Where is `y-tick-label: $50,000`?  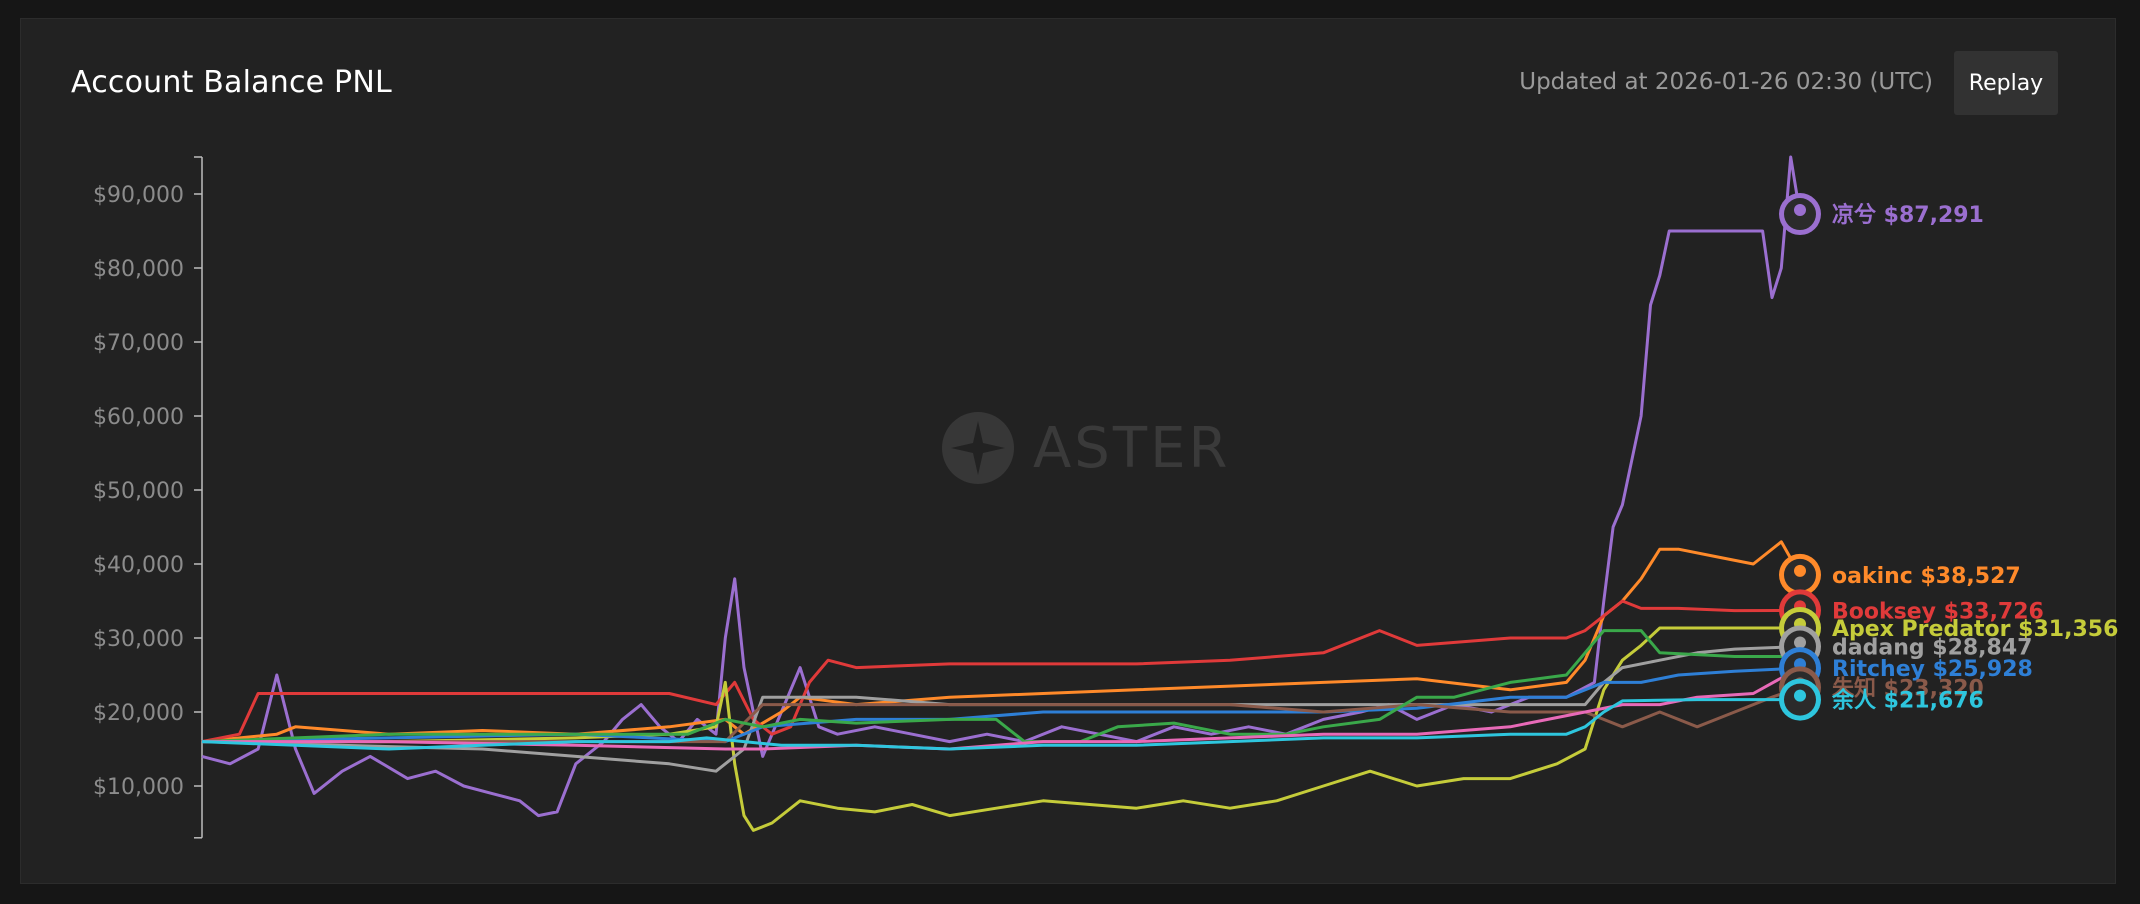
y-tick-label: $50,000 is located at coordinates (138, 491).